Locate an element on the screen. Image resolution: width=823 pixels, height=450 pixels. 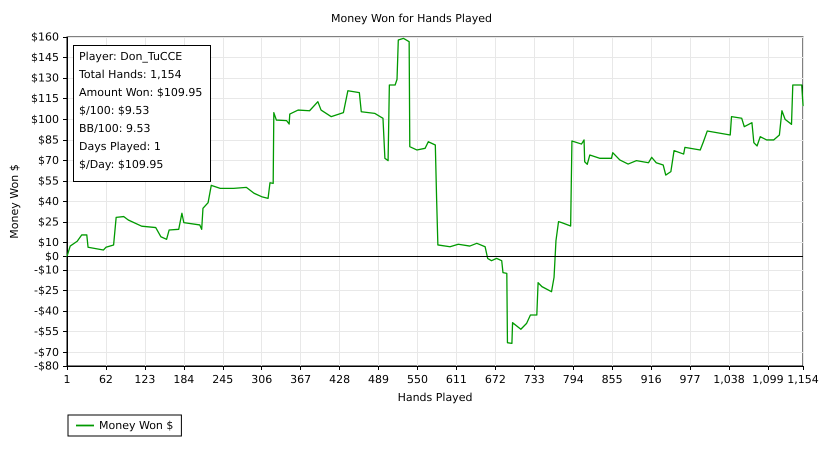
x-tick-label: 1,099 is located at coordinates (768, 379).